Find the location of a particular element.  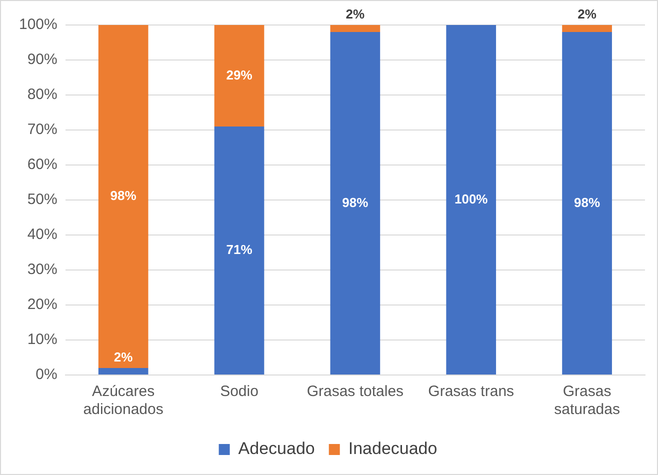

y-tick-label: 10% is located at coordinates (42, 339).